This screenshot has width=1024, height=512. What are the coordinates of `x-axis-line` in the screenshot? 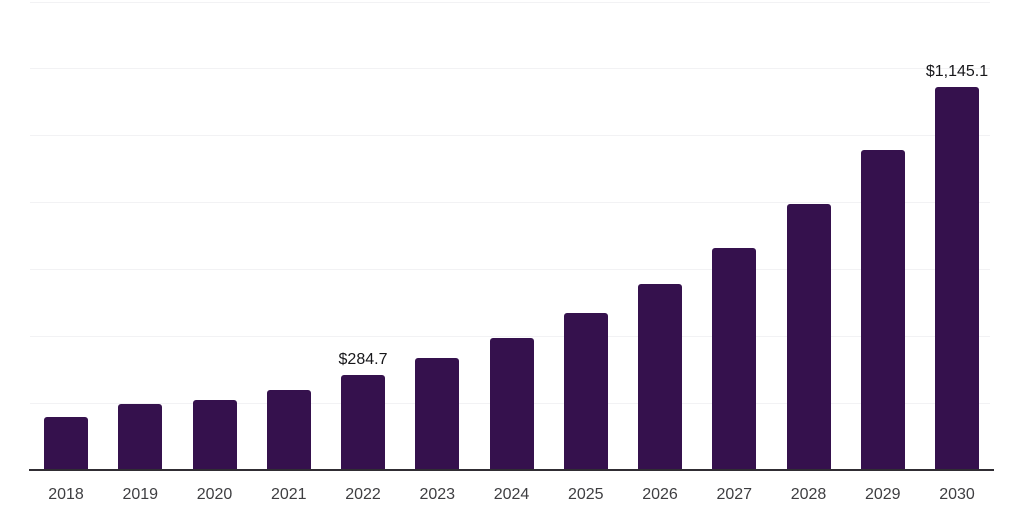 It's located at (511, 470).